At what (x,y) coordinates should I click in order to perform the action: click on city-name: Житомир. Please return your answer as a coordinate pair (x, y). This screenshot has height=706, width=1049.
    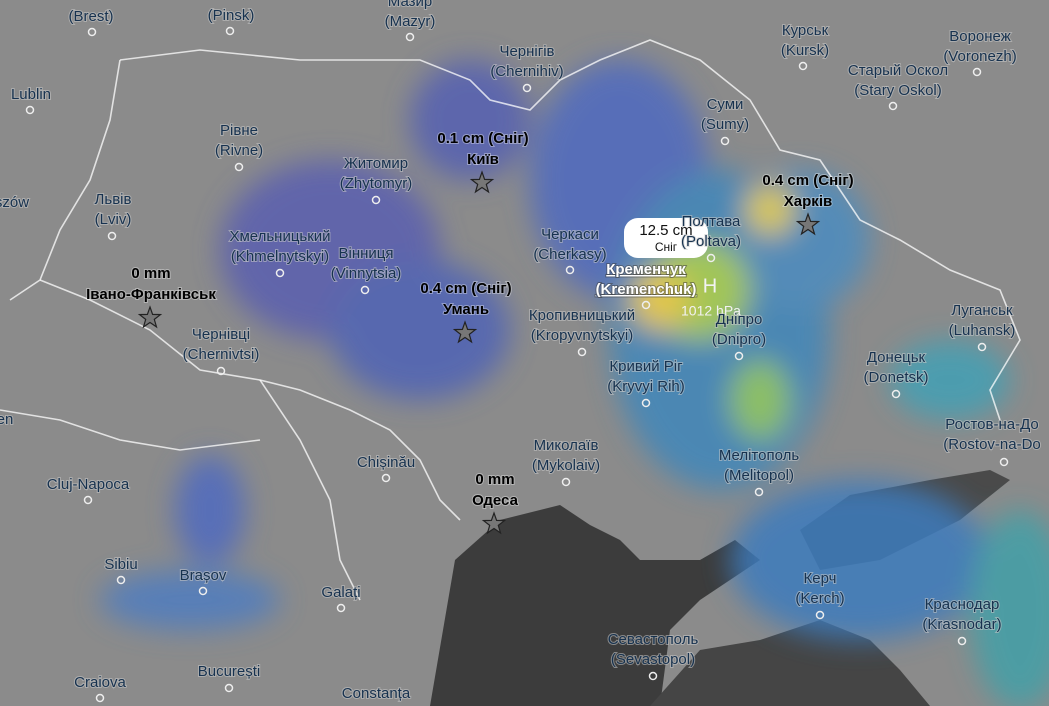
    Looking at the image, I should click on (376, 163).